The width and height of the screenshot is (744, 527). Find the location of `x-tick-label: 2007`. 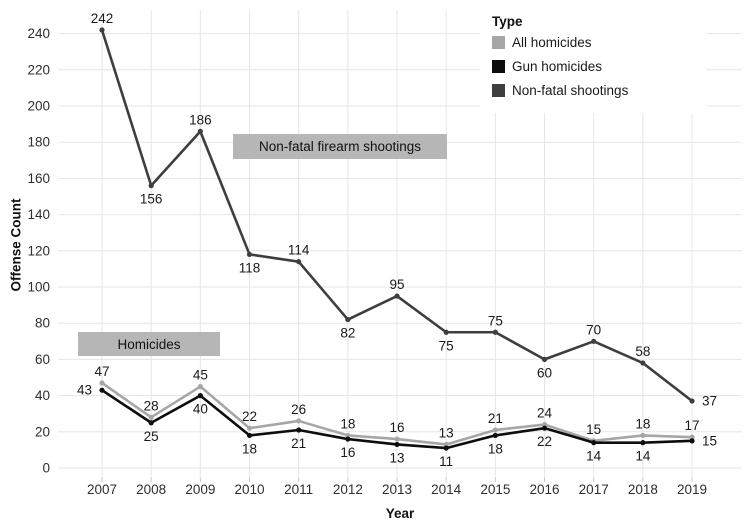

x-tick-label: 2007 is located at coordinates (102, 489).